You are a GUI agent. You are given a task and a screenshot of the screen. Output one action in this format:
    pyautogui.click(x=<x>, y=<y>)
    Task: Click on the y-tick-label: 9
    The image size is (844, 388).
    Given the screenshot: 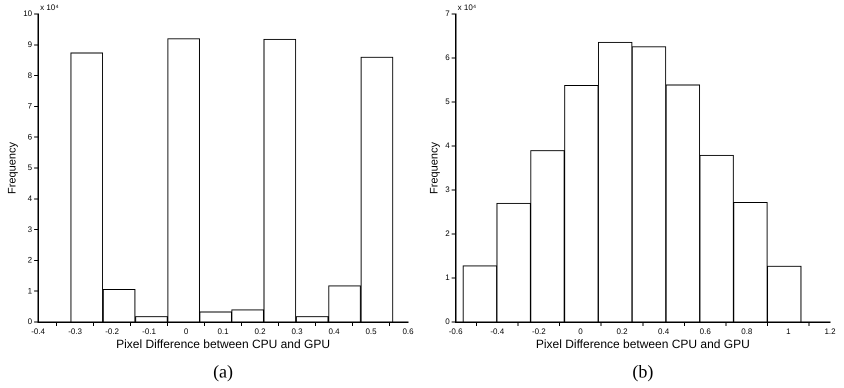 What is the action you would take?
    pyautogui.click(x=30, y=45)
    